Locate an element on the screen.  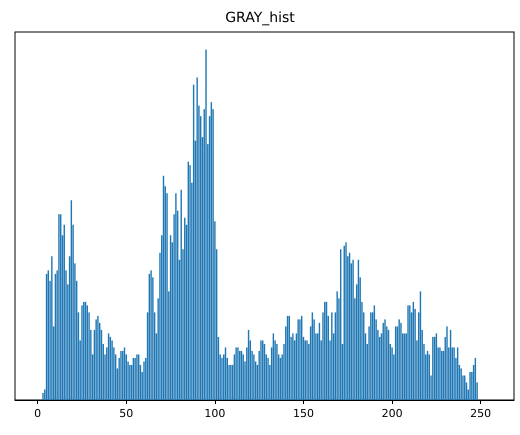
x-tick-label: 100 is located at coordinates (215, 413).